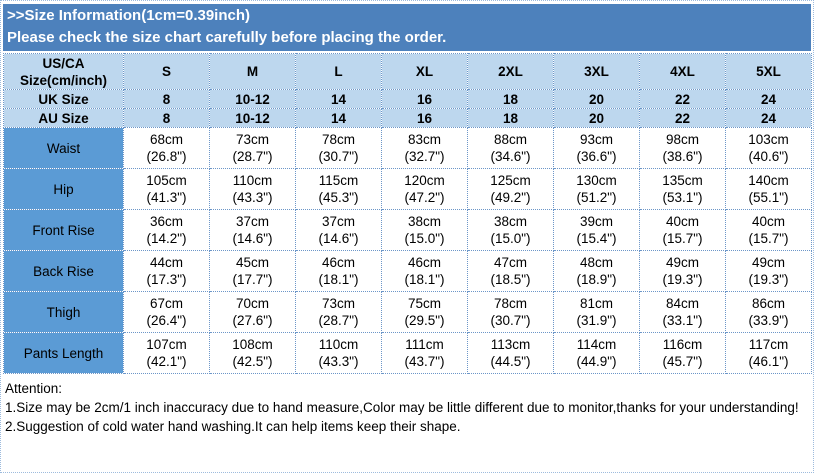 This screenshot has height=473, width=814. Describe the element at coordinates (424, 71) in the screenshot. I see `size-column-header: XL` at that location.